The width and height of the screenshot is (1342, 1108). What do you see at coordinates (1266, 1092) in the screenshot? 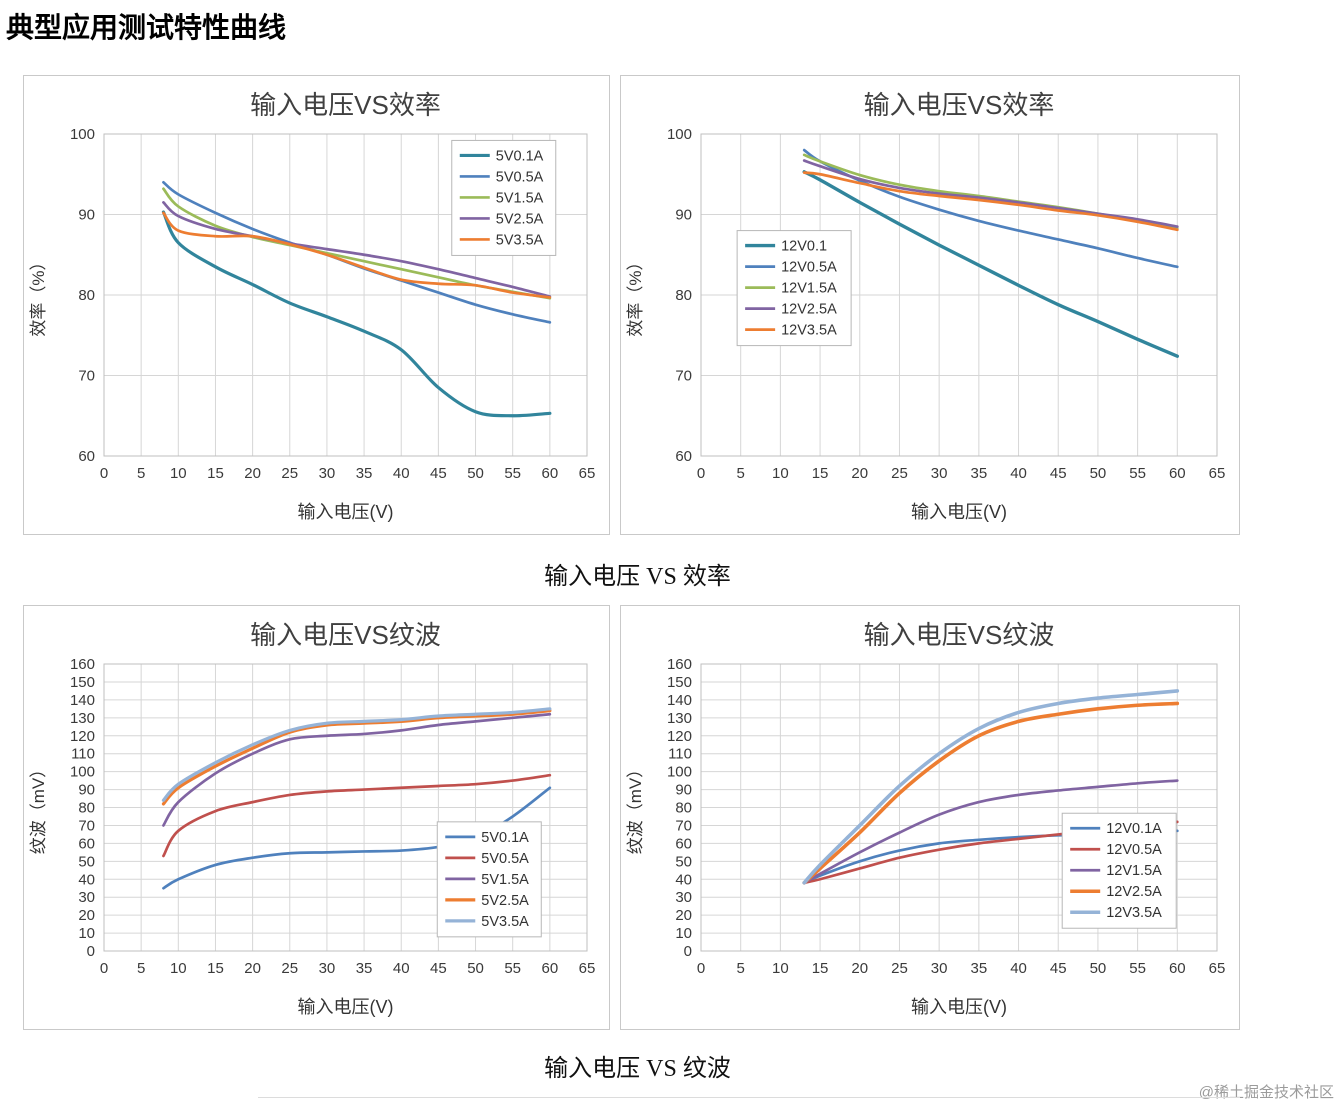
I see `watermark: @稀土掘金技术社区` at bounding box center [1266, 1092].